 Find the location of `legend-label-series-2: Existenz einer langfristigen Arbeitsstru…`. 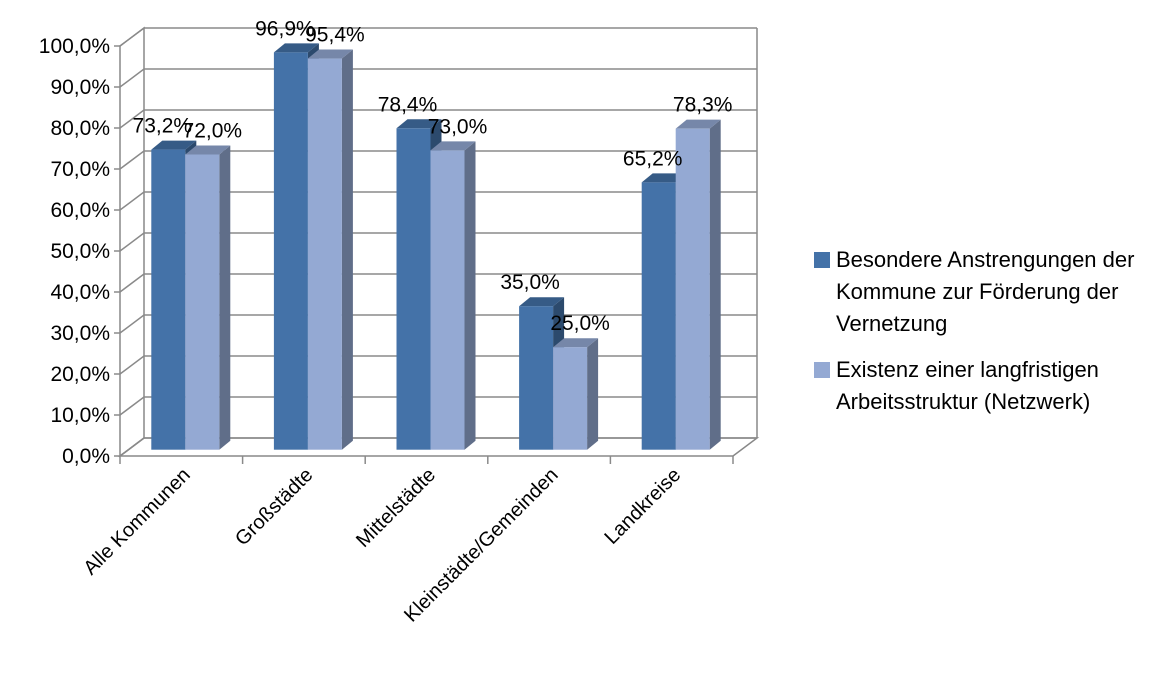

legend-label-series-2: Existenz einer langfristigen Arbeitsstru… is located at coordinates (1000, 386).